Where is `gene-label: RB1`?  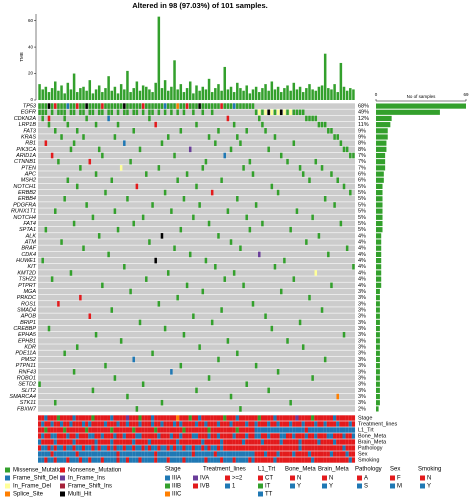 gene-label: RB1 is located at coordinates (30, 144).